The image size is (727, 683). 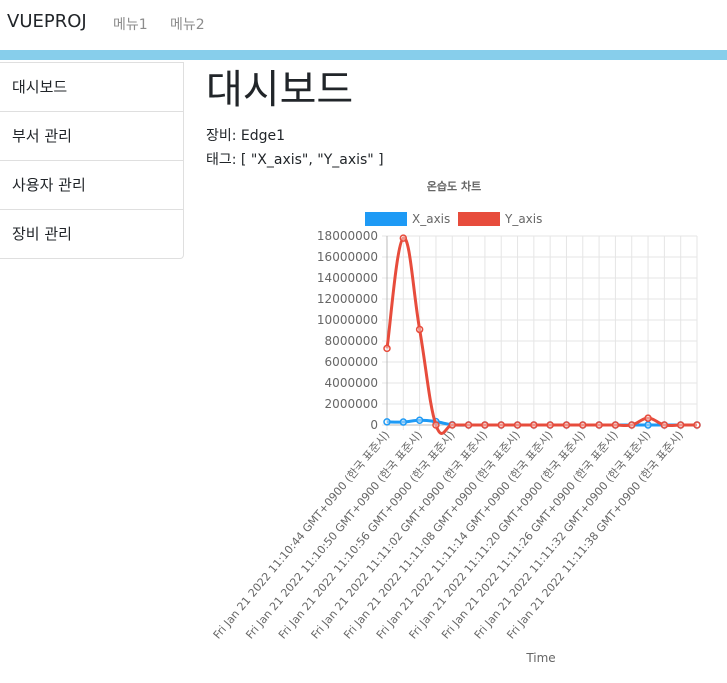 What do you see at coordinates (454, 186) in the screenshot?
I see `chart-title: 온습도 차트` at bounding box center [454, 186].